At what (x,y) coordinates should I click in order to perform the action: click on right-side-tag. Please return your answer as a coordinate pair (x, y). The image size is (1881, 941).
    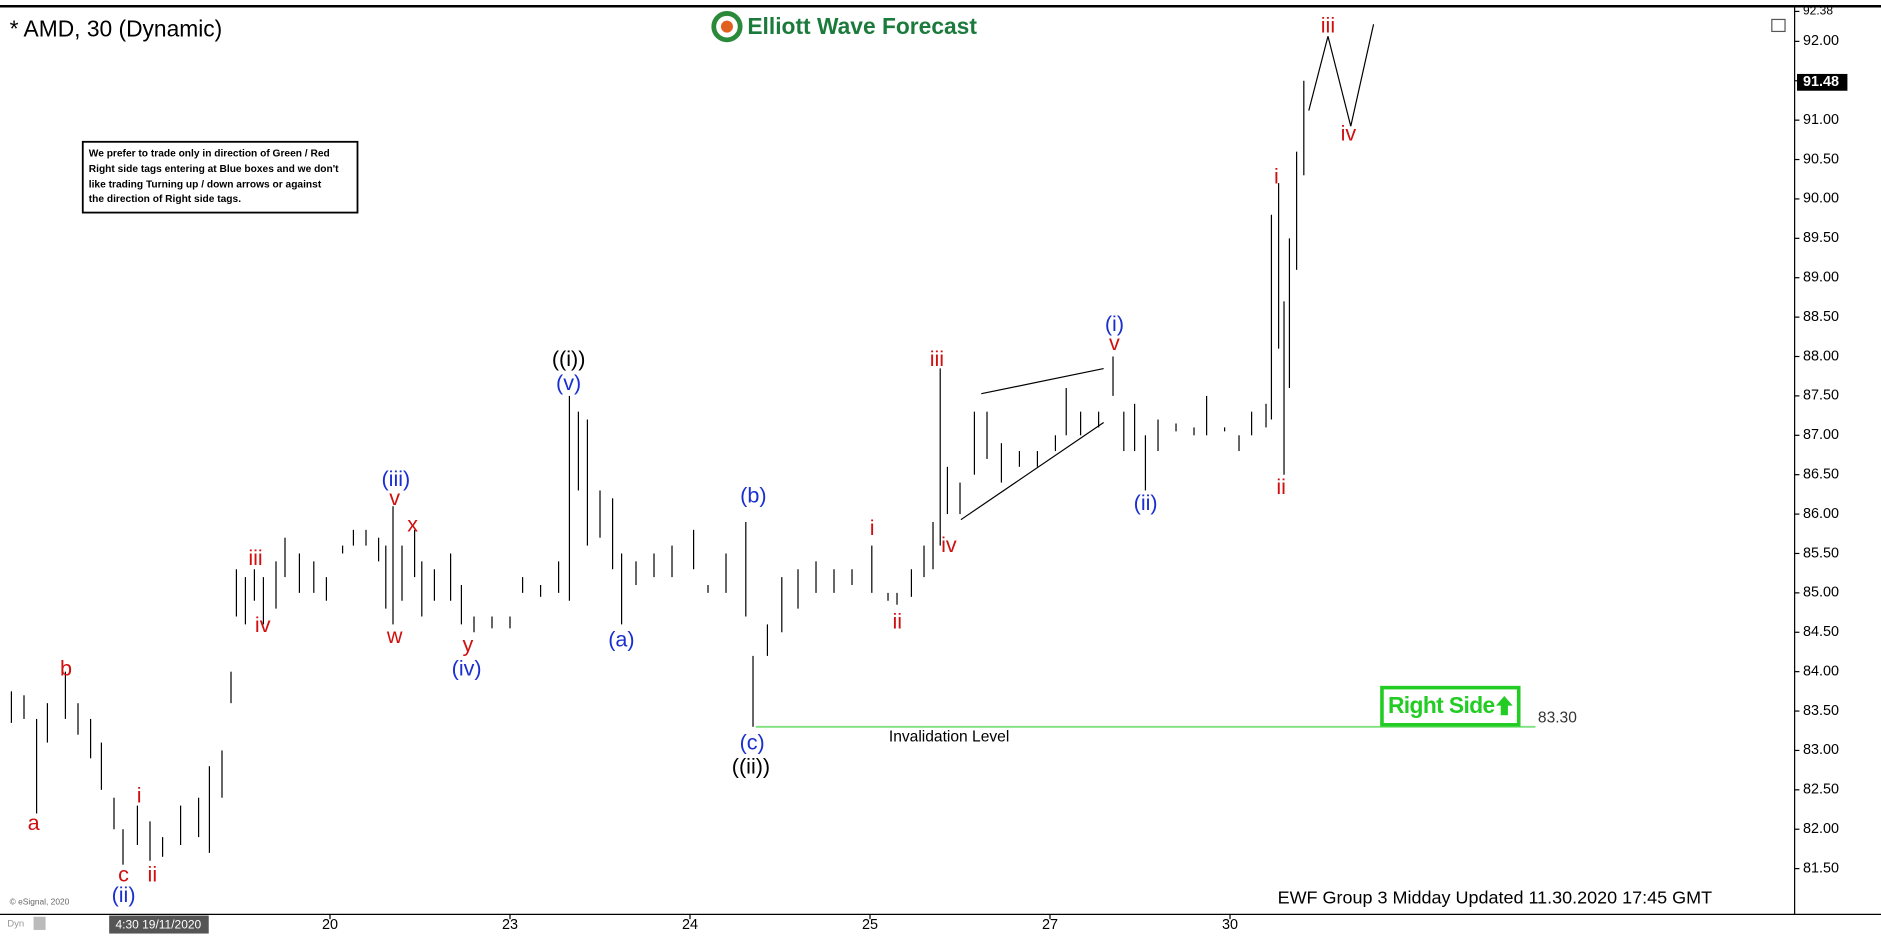
    Looking at the image, I should click on (1450, 706).